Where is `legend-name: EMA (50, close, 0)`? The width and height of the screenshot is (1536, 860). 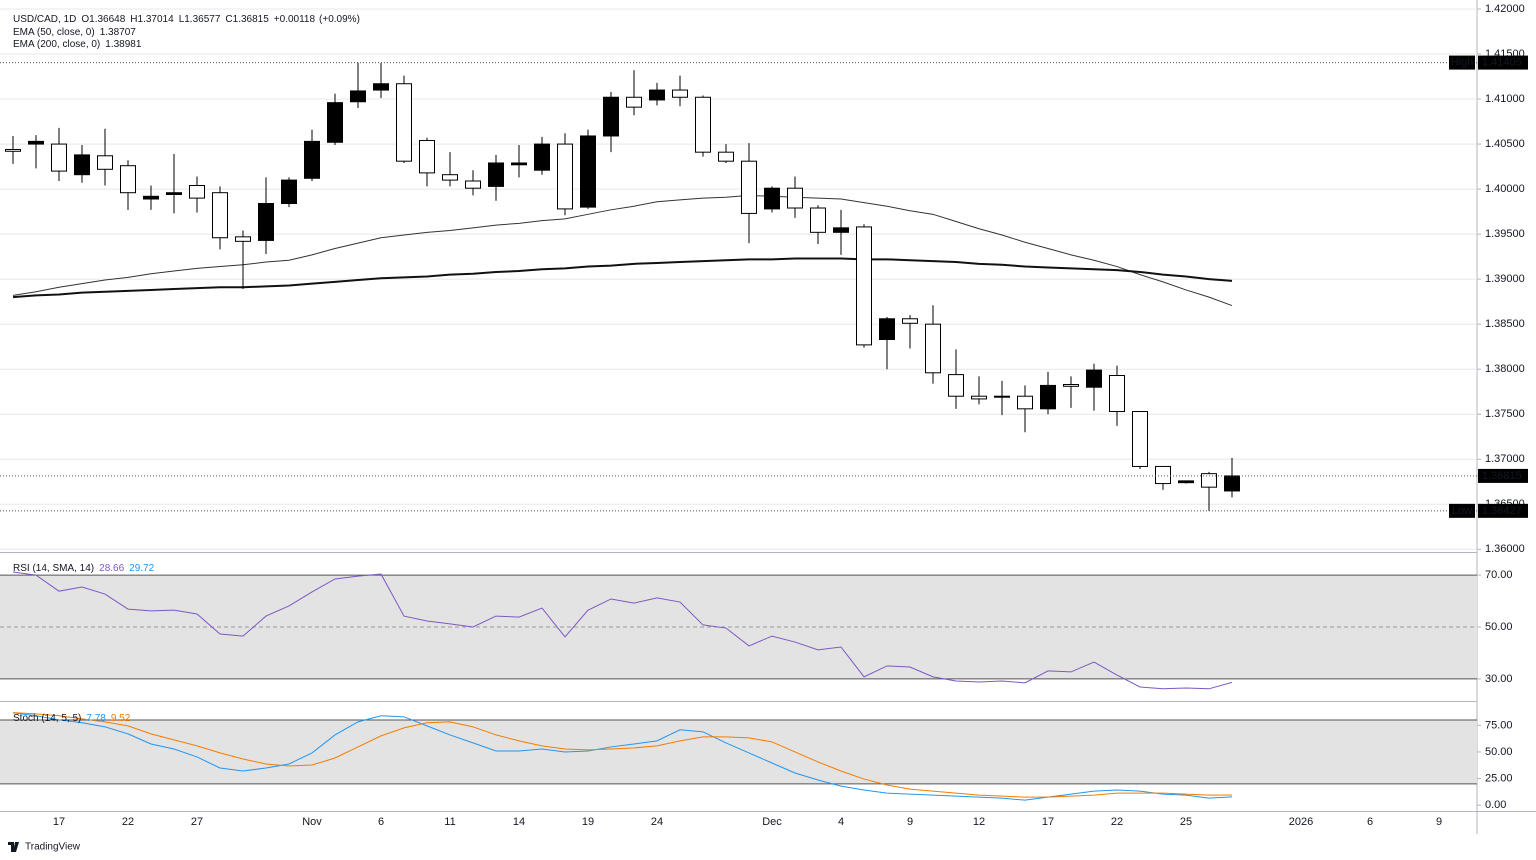 legend-name: EMA (50, close, 0) is located at coordinates (54, 32).